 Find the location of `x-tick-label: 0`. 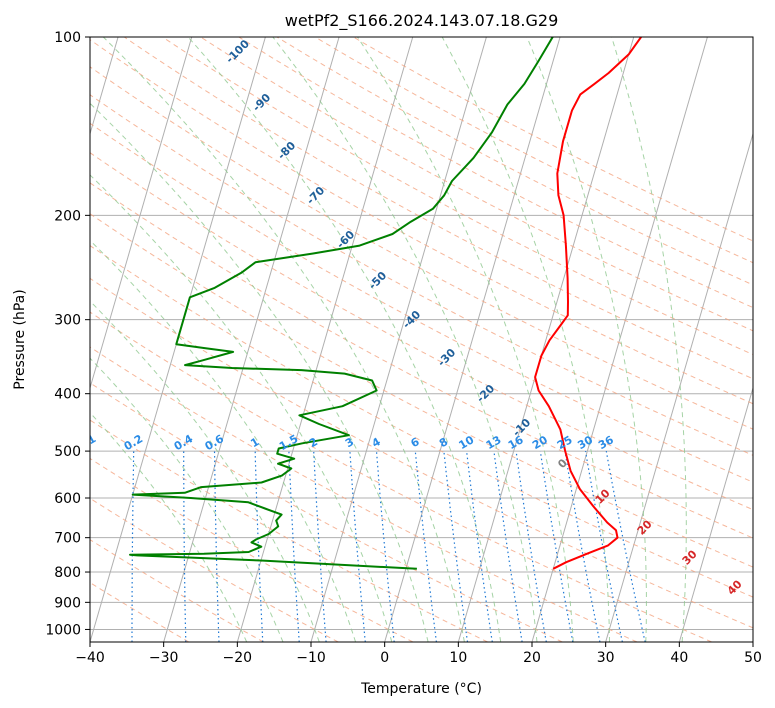

x-tick-label: 0 is located at coordinates (384, 658).